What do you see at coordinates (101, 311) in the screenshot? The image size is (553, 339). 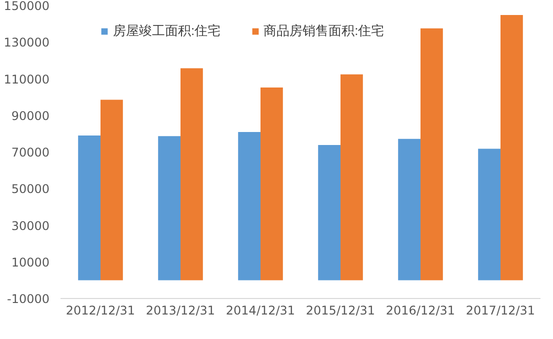 I see `x-tick-label: 2012/12/31` at bounding box center [101, 311].